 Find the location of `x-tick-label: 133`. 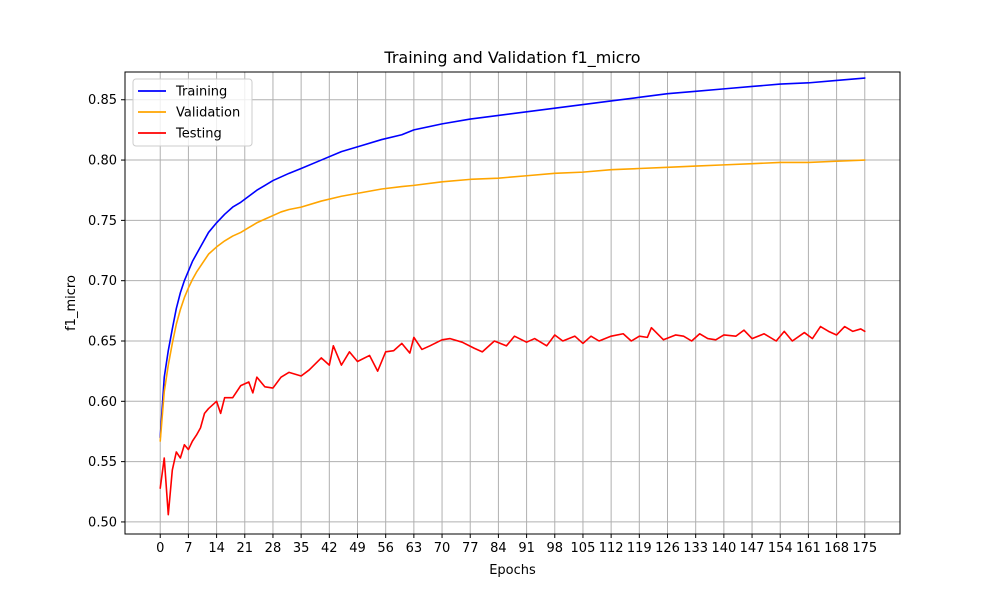

x-tick-label: 133 is located at coordinates (695, 548).